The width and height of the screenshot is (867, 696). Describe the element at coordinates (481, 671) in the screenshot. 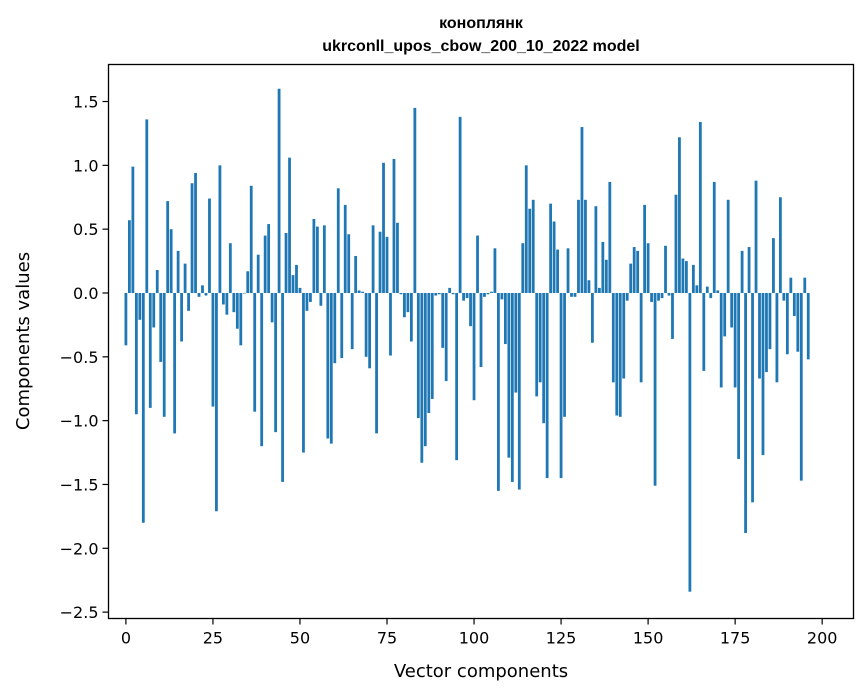

I see `x-axis-label: Vector components` at that location.